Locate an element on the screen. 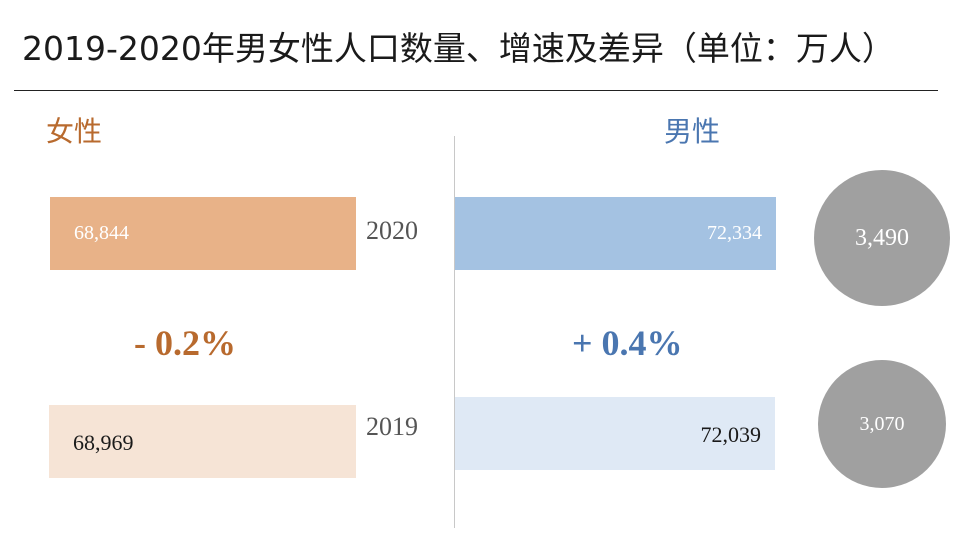 This screenshot has width=974, height=542. bar-male-2019 is located at coordinates (615, 433).